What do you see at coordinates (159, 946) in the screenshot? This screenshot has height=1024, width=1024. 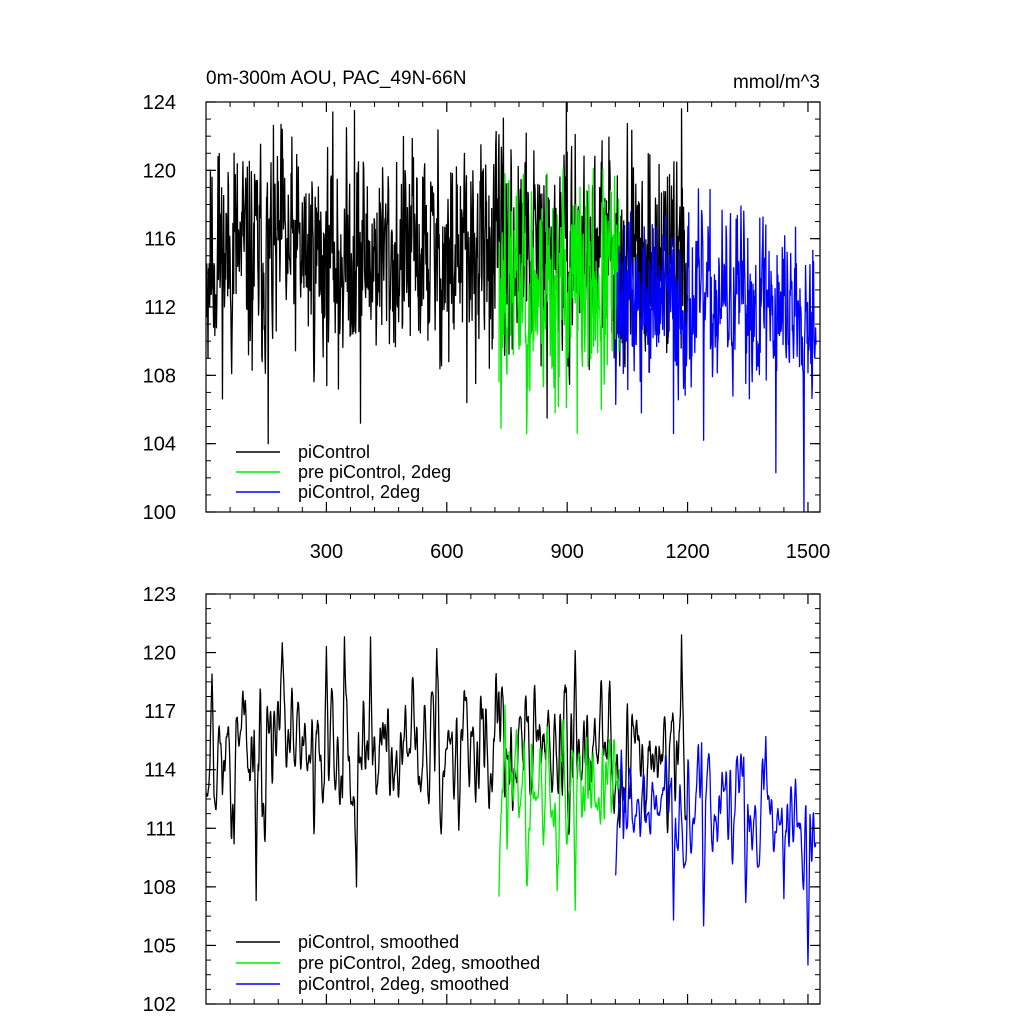 I see `y-tick-label: 105` at bounding box center [159, 946].